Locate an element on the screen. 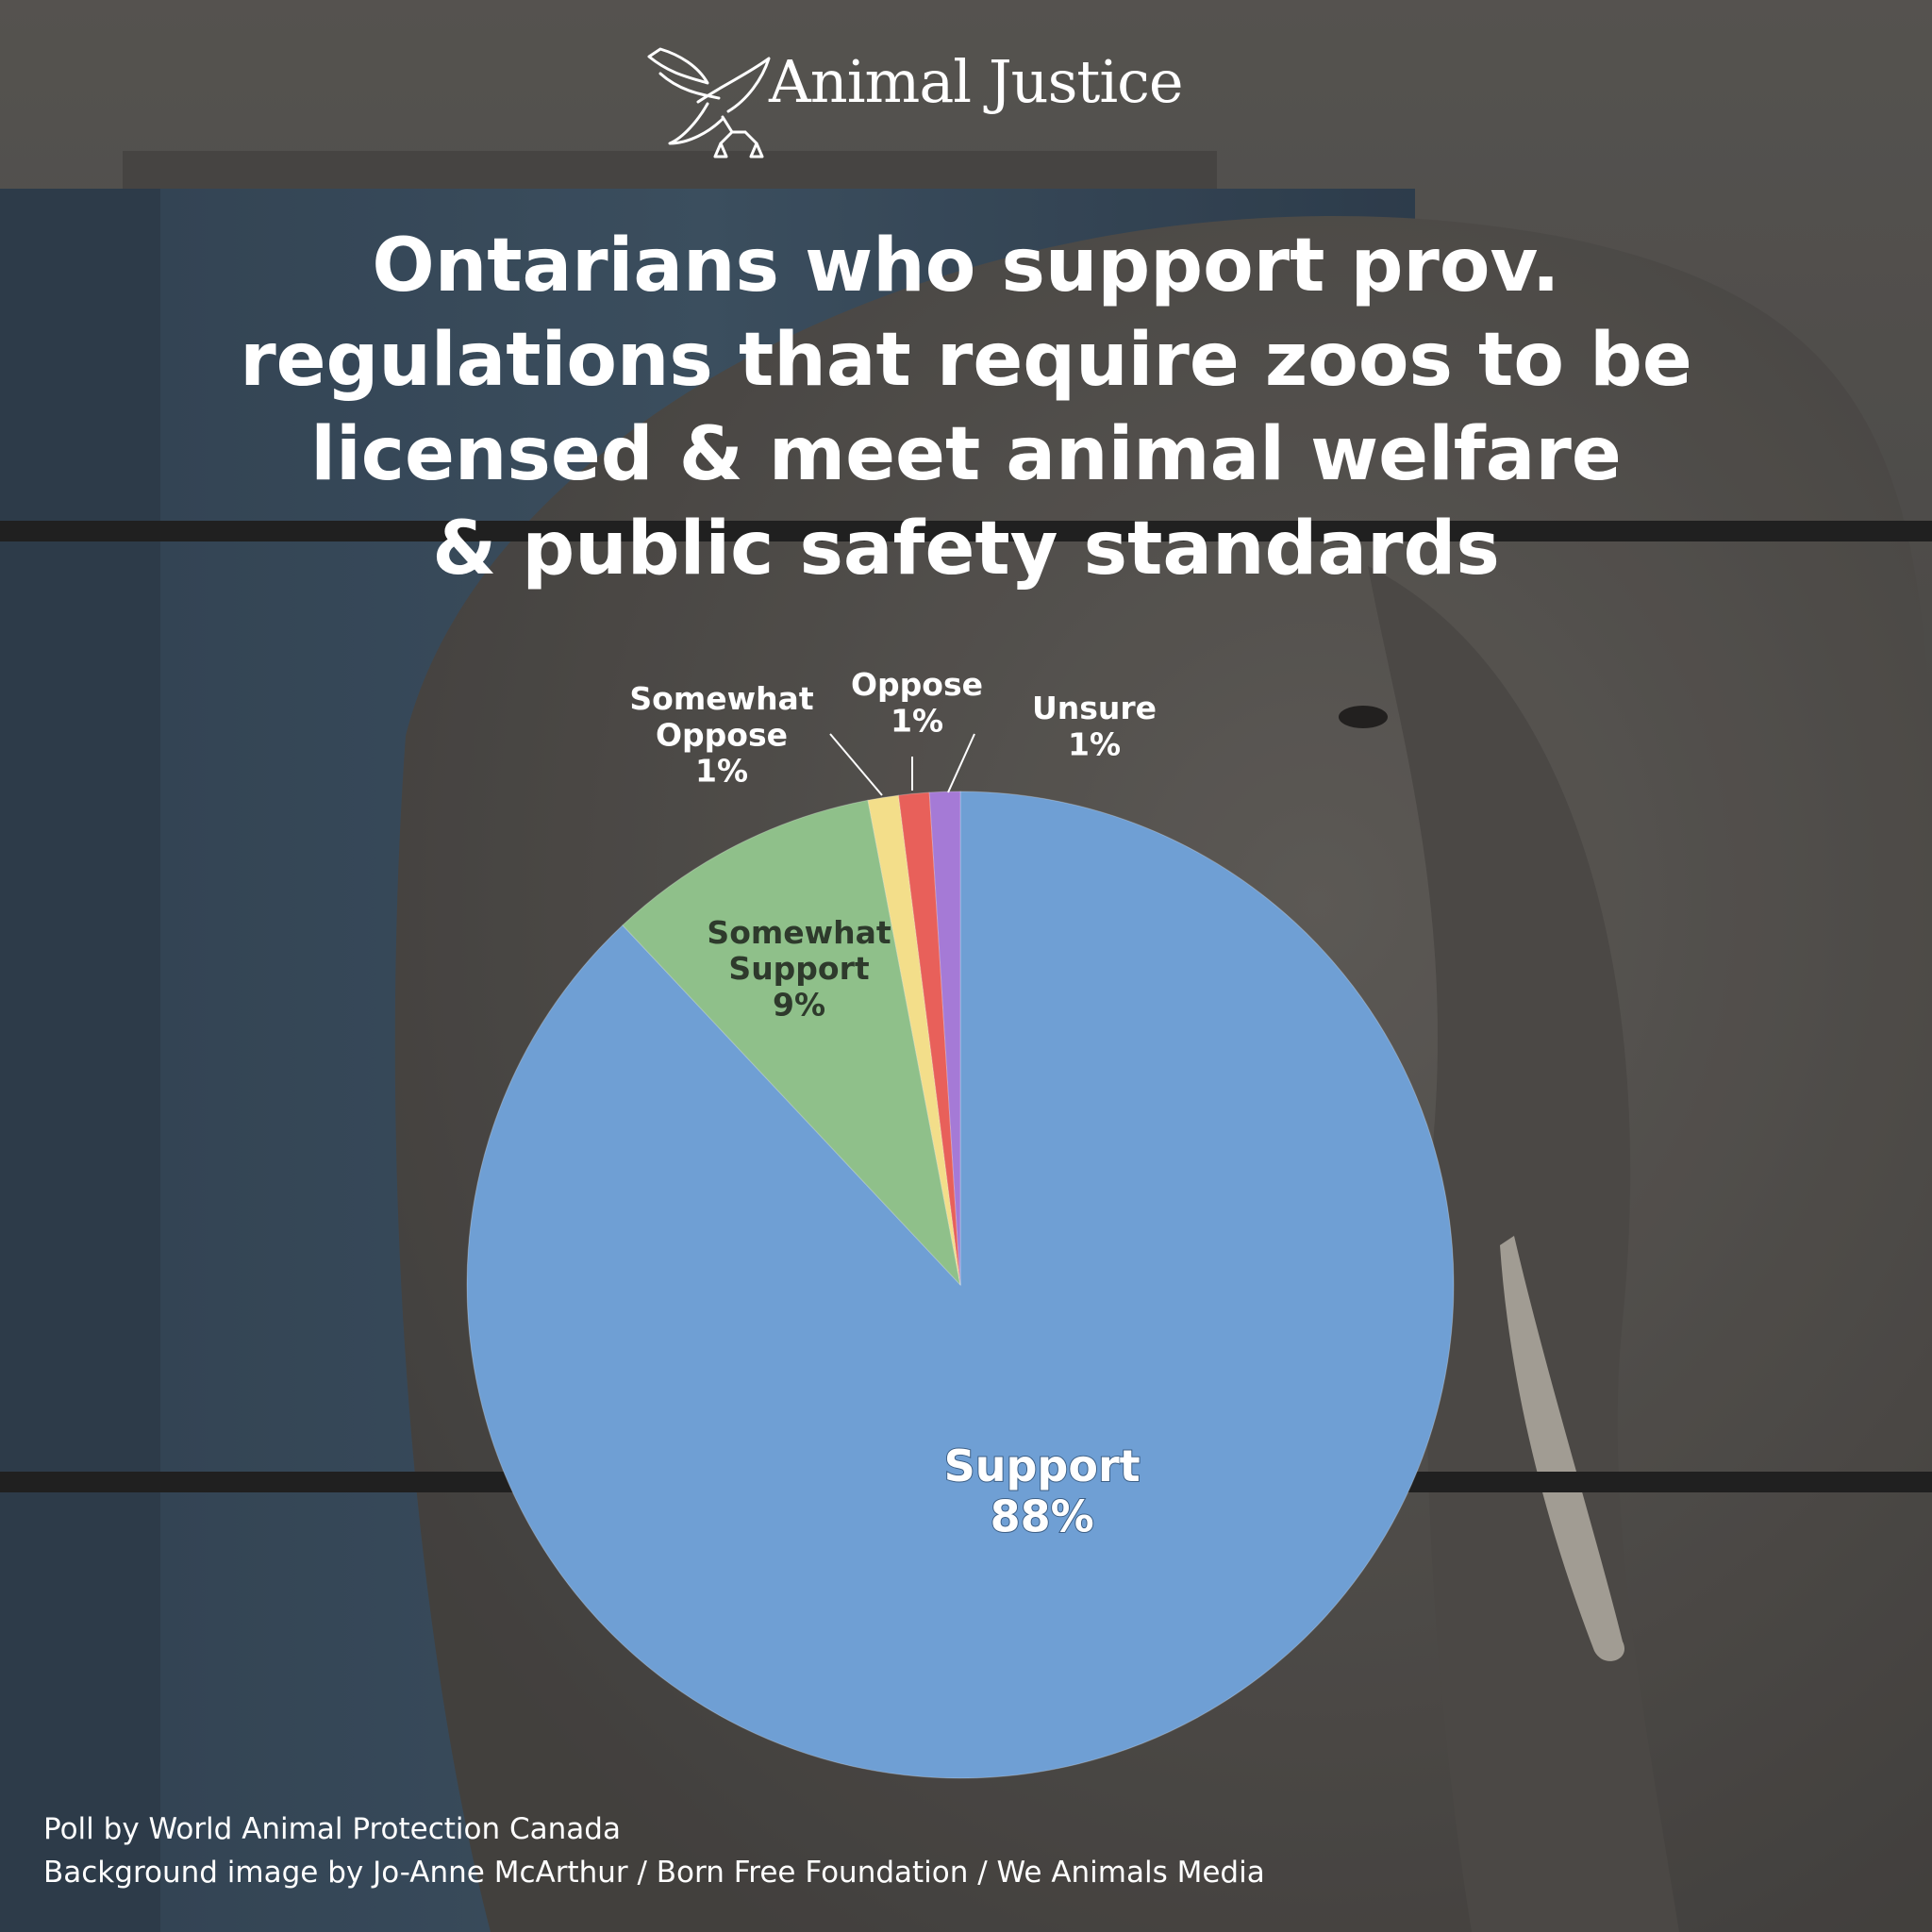 The height and width of the screenshot is (1932, 1932). chart-title-line: regulations that require zoos to be is located at coordinates (966, 361).